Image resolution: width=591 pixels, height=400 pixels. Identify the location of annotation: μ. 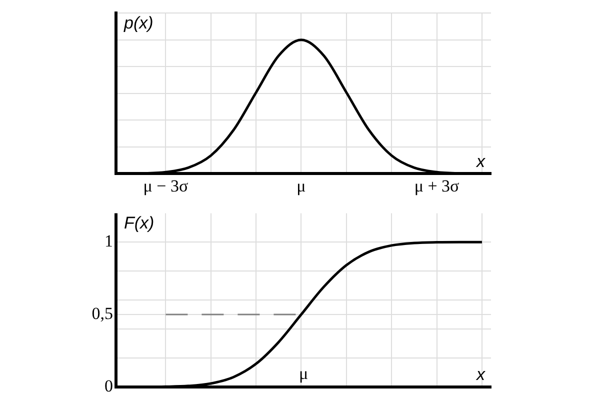
(303, 373).